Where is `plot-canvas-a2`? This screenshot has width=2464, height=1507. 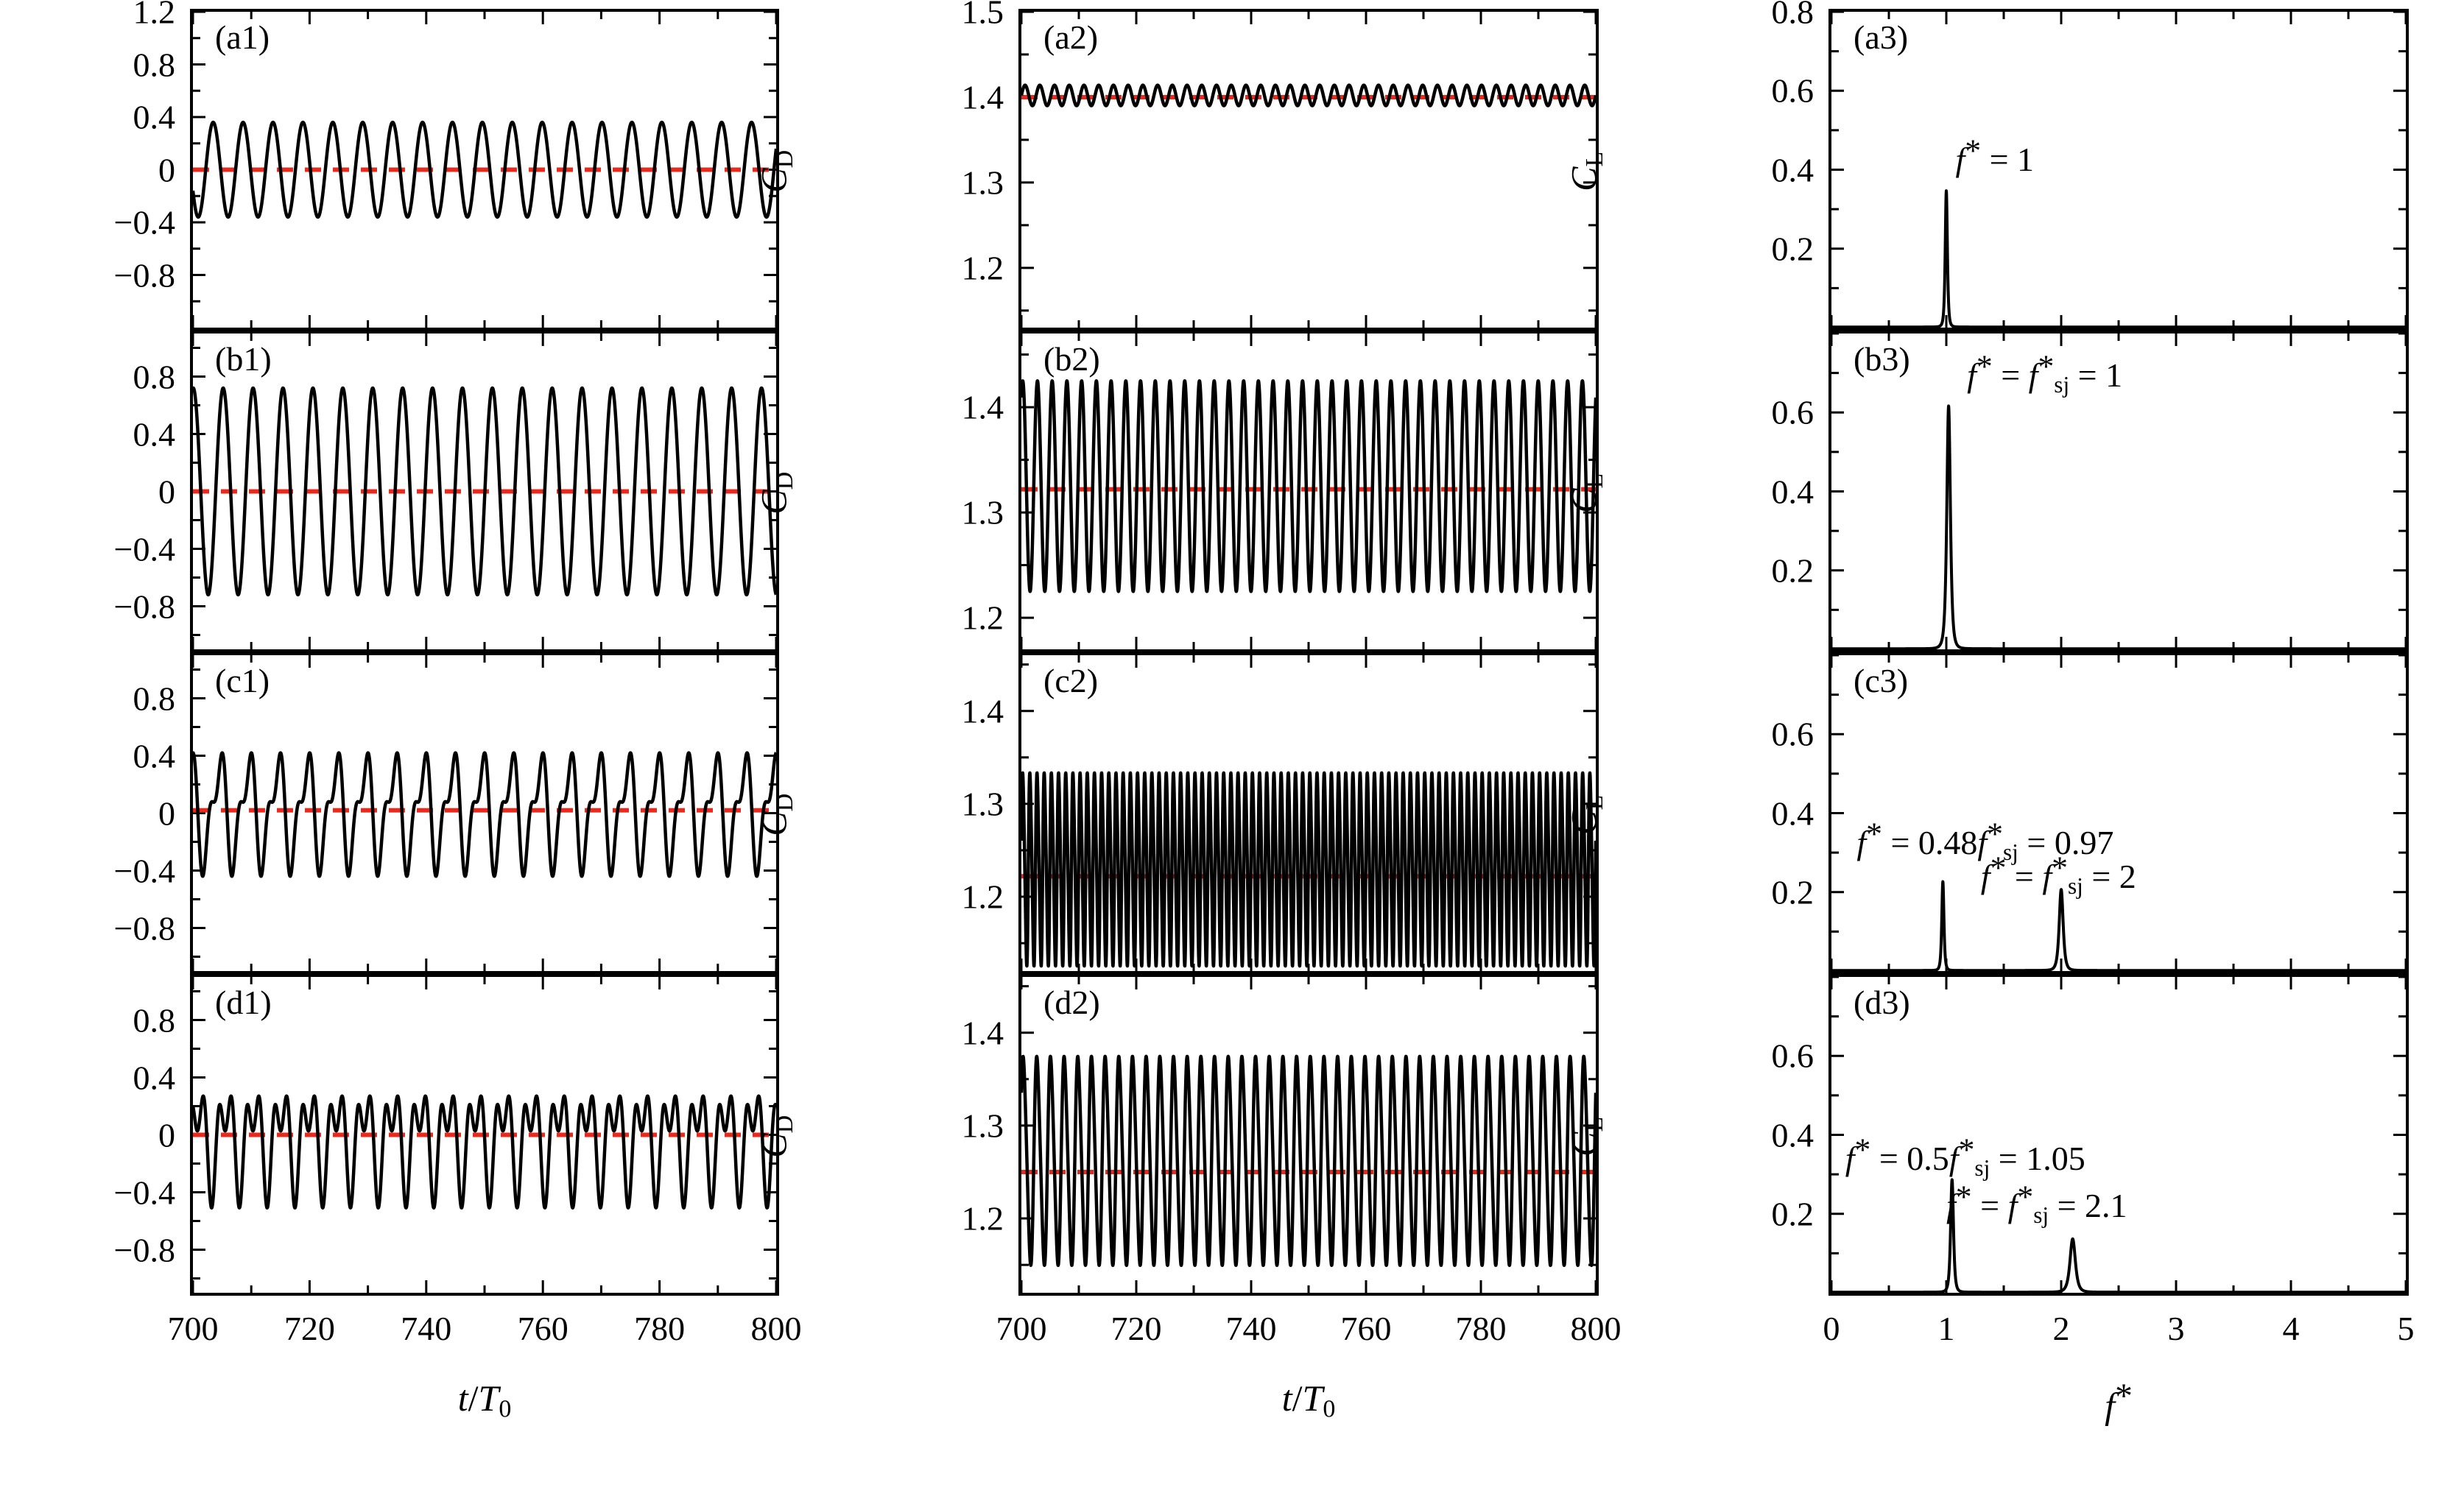 plot-canvas-a2 is located at coordinates (1308, 170).